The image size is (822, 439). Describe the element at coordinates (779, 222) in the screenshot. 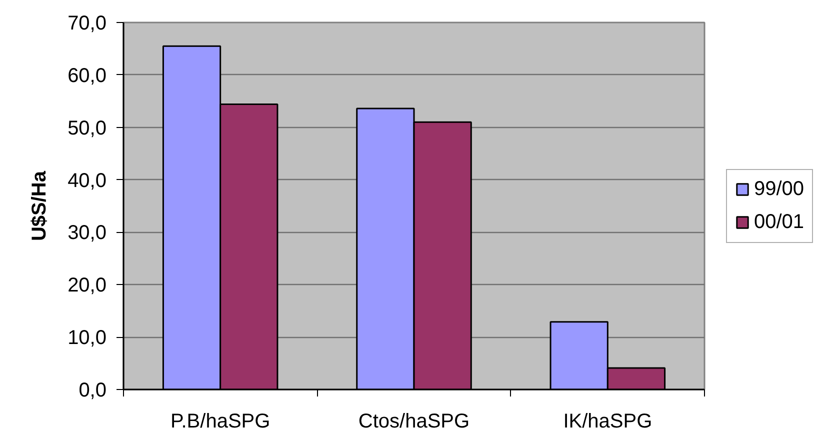

I see `legend-label: 00/01` at that location.